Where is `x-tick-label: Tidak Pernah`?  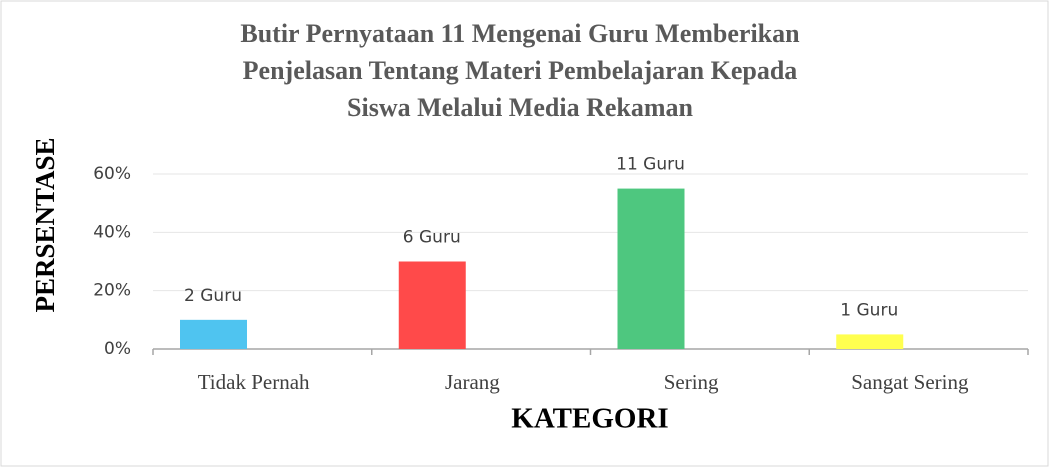 x-tick-label: Tidak Pernah is located at coordinates (254, 382).